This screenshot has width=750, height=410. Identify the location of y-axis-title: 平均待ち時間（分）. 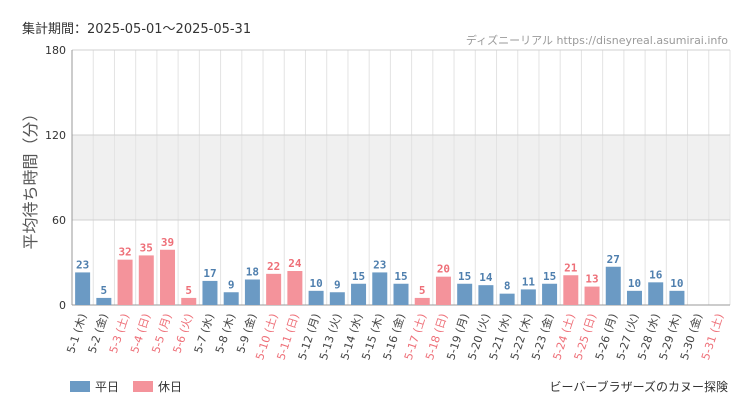
(30, 177).